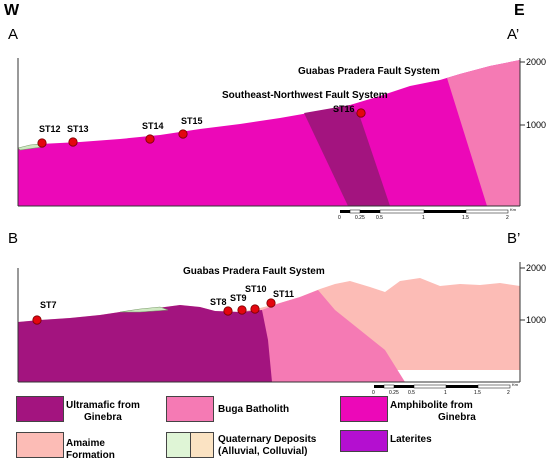 This screenshot has height=469, width=550. What do you see at coordinates (483, 133) in the screenshot?
I see `section-ab-batholith` at bounding box center [483, 133].